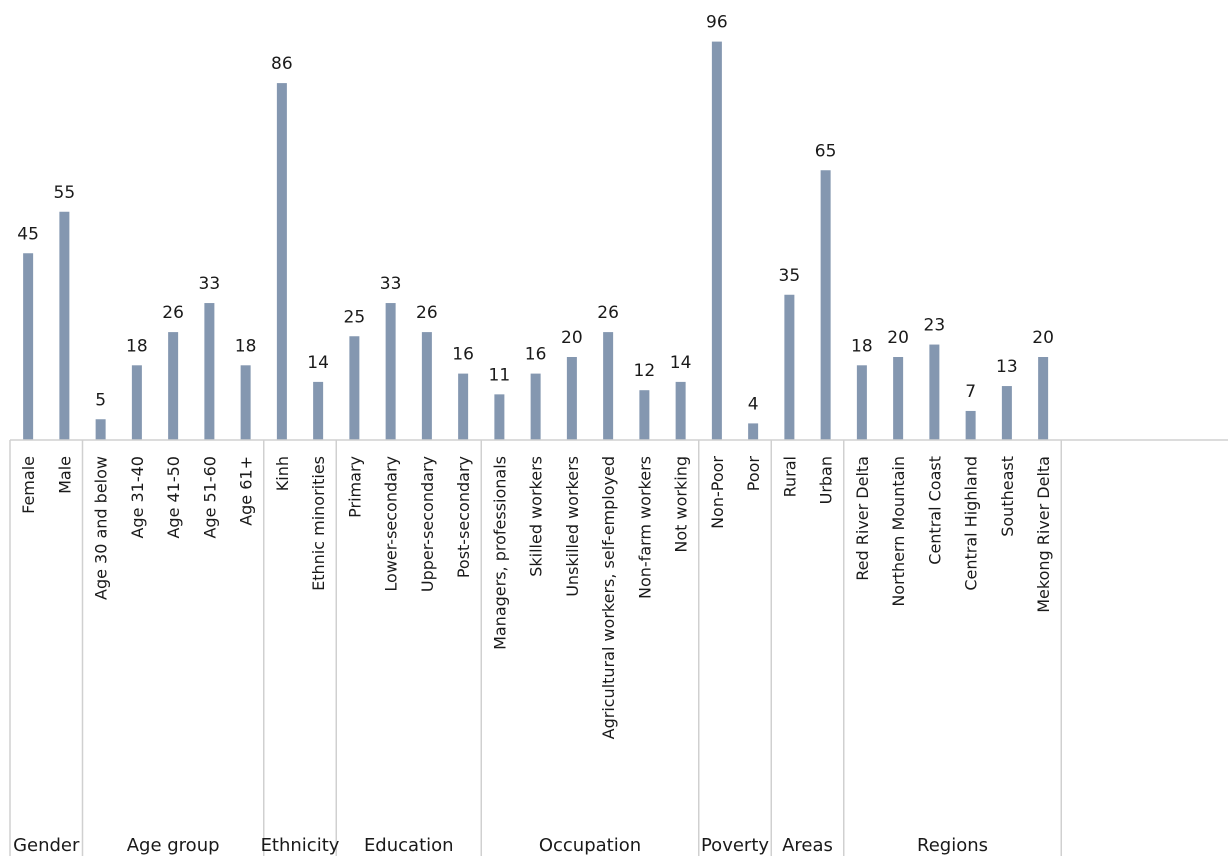 This screenshot has width=1232, height=858. I want to click on category-label: Age 31-40, so click(137, 497).